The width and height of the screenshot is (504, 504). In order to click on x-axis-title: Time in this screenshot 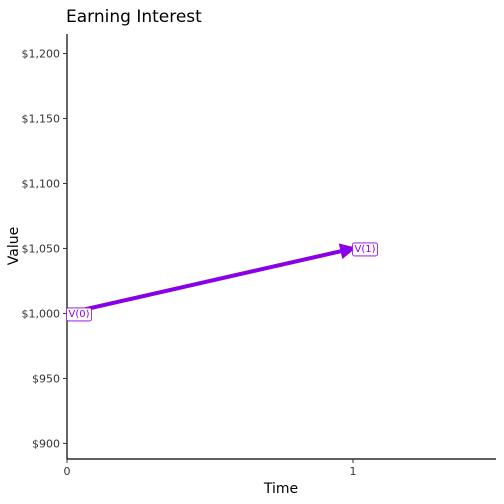, I will do `click(280, 489)`.